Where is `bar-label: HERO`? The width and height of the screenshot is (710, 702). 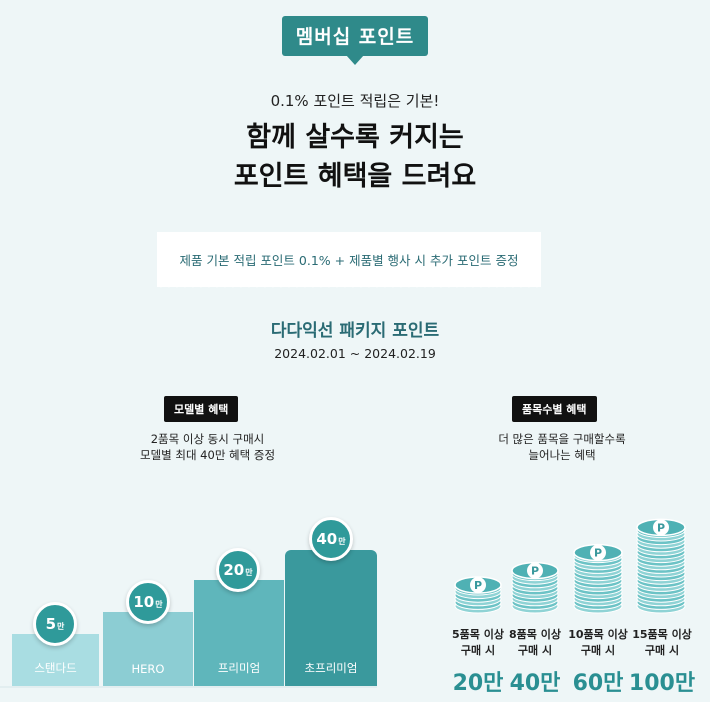
bar-label: HERO is located at coordinates (148, 669).